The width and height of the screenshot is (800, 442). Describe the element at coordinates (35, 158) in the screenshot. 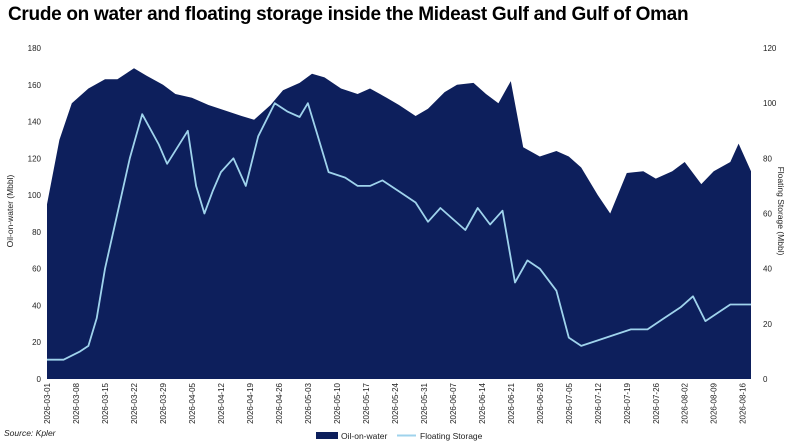

I see `y-left-tick-label: 120` at that location.